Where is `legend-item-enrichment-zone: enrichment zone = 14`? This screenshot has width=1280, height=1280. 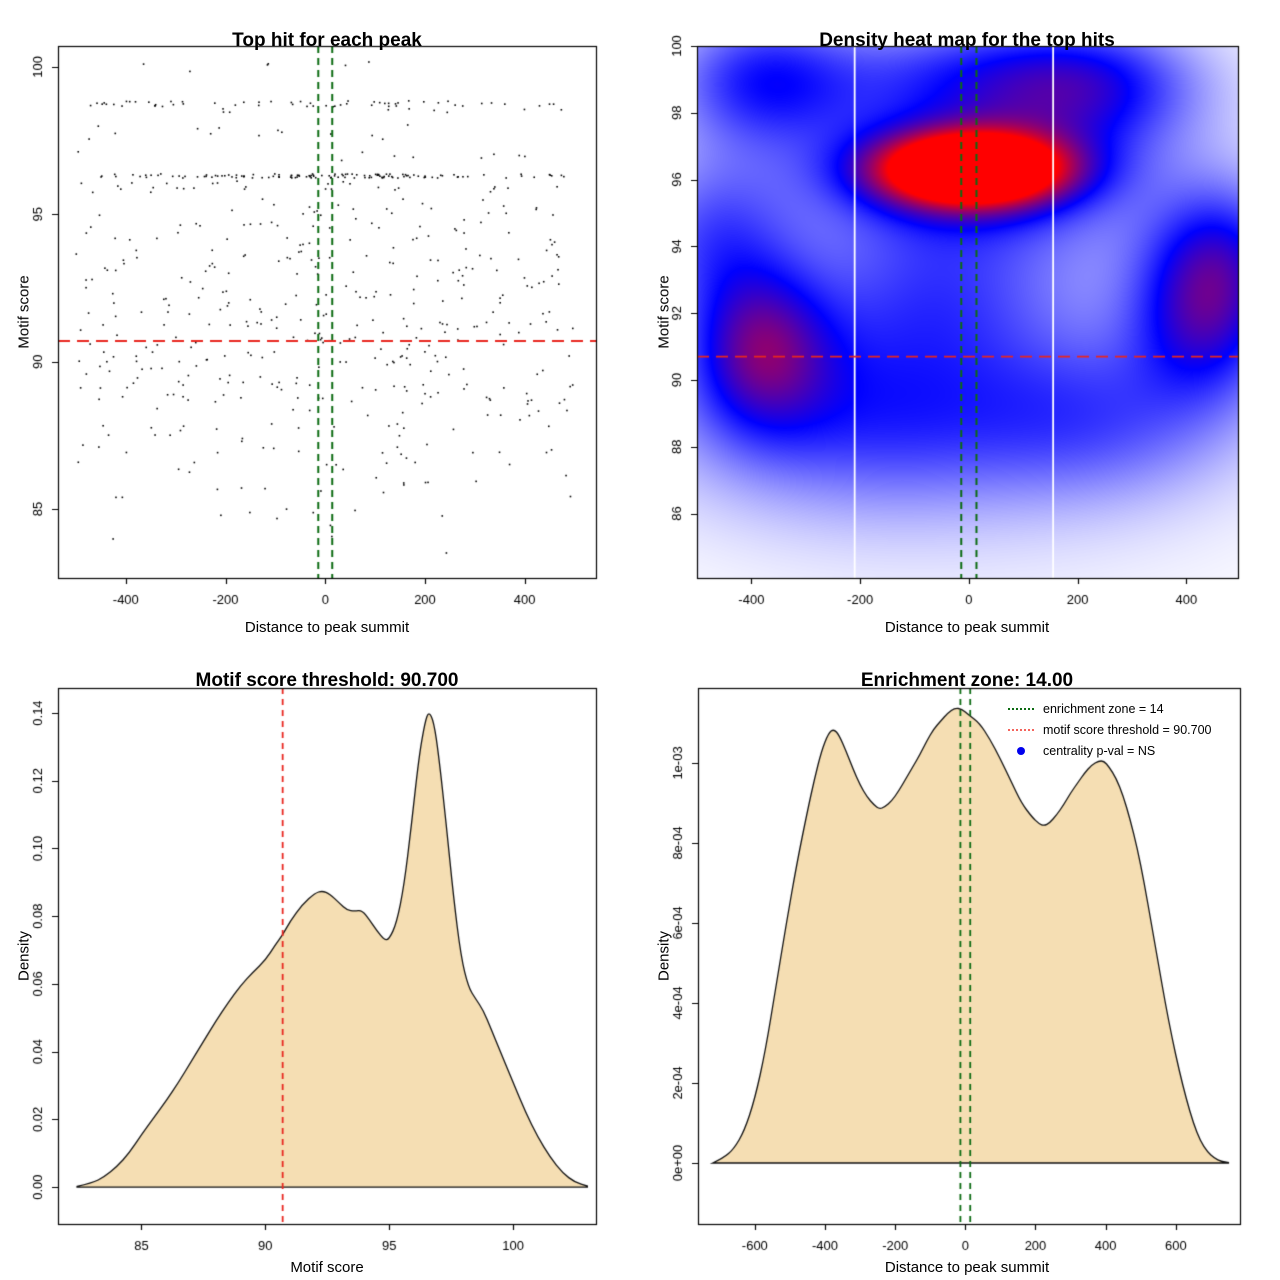
legend-item-enrichment-zone: enrichment zone = 14 is located at coordinates (1110, 708).